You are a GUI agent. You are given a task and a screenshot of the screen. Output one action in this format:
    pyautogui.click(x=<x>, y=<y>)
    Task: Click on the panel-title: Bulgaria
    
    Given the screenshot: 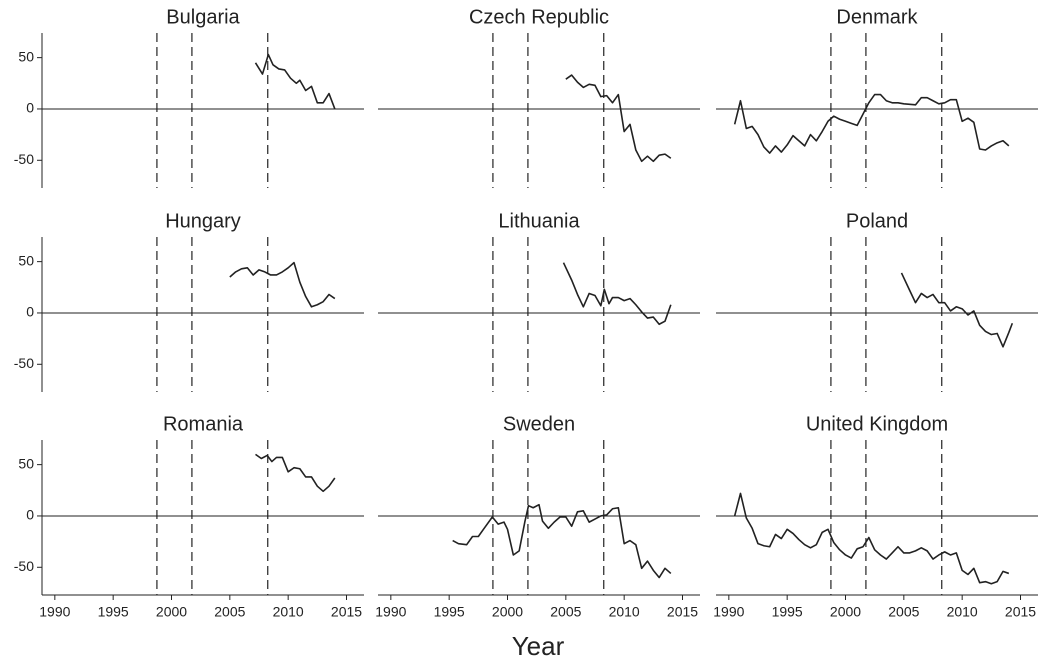 What is the action you would take?
    pyautogui.click(x=203, y=17)
    